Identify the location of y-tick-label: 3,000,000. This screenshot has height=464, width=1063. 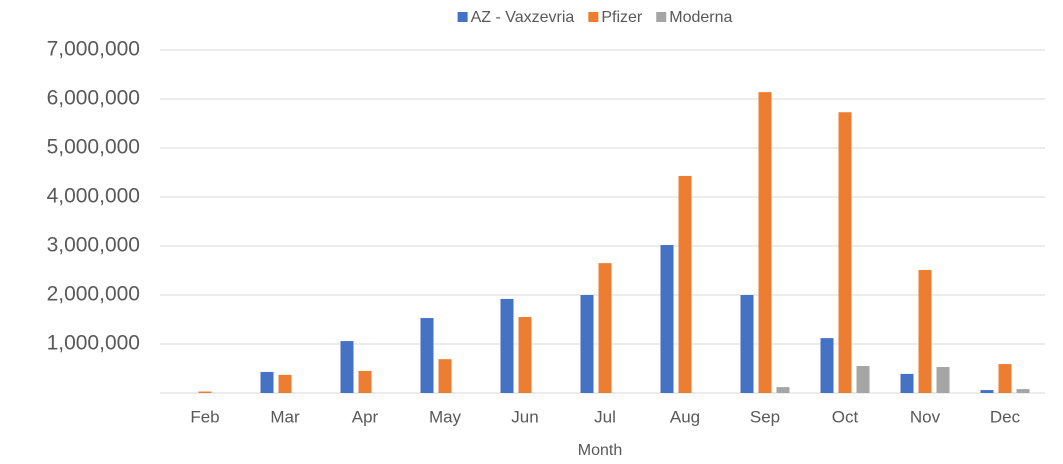
(93, 245).